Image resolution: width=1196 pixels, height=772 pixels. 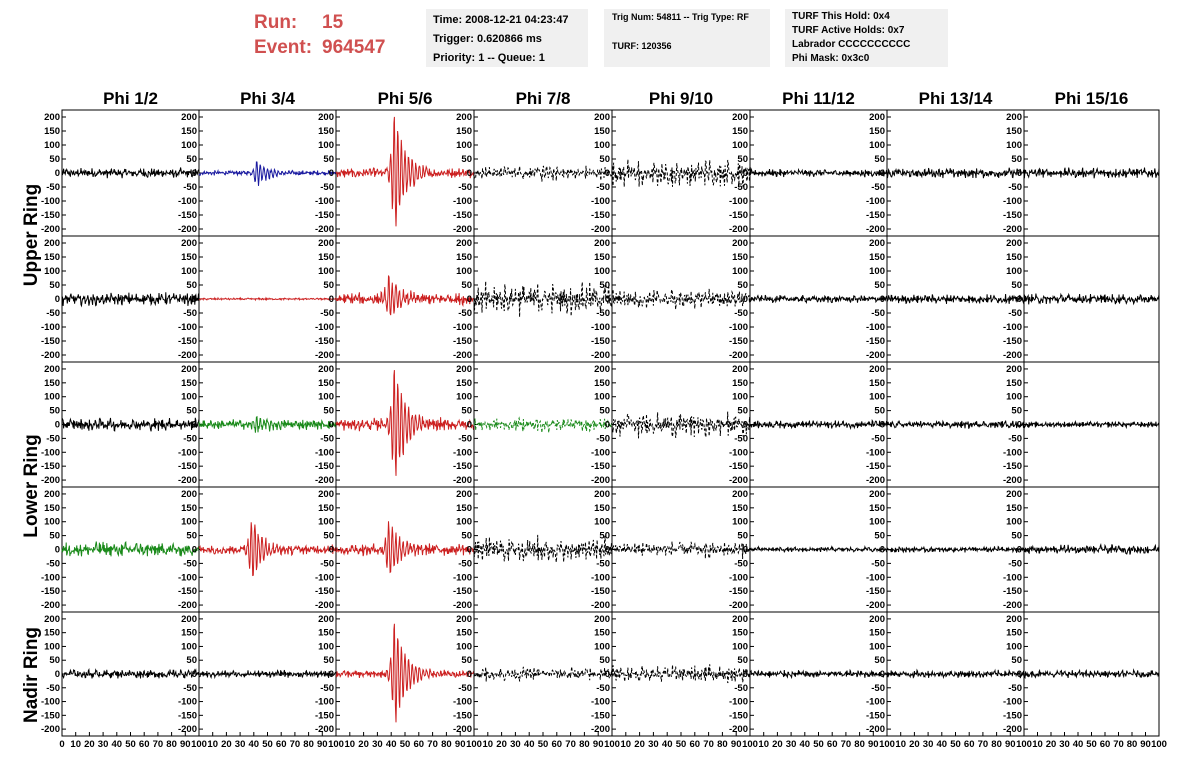 What do you see at coordinates (831, 58) in the screenshot?
I see `phi-mask-text: Phi Mask: 0x3c0` at bounding box center [831, 58].